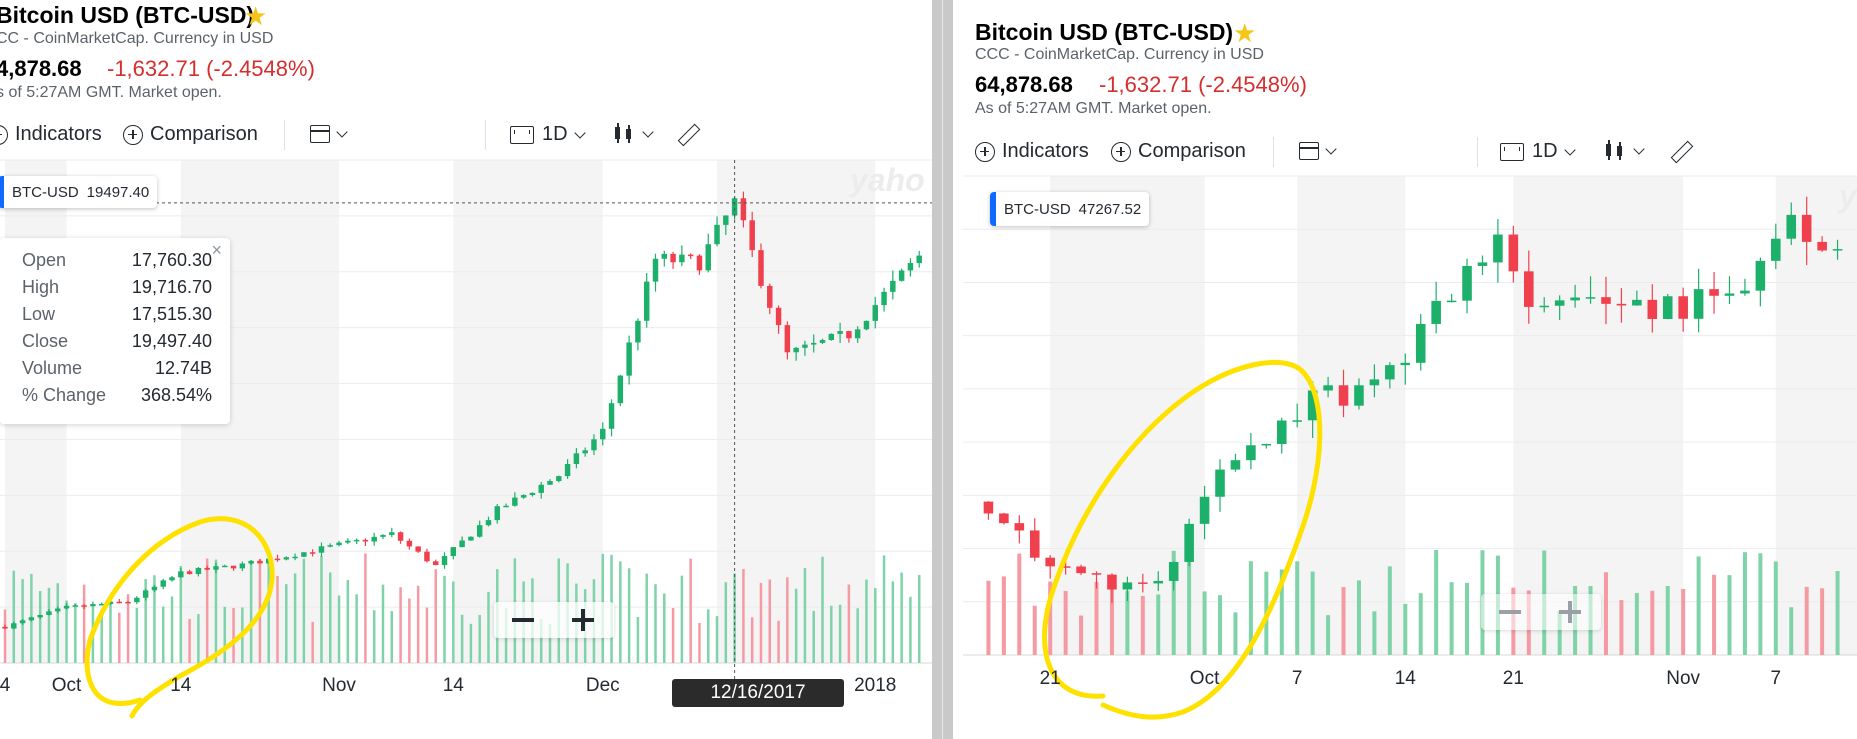 Image resolution: width=1857 pixels, height=739 pixels. I want to click on price-tag: BTC-USD 47267.52, so click(1070, 209).